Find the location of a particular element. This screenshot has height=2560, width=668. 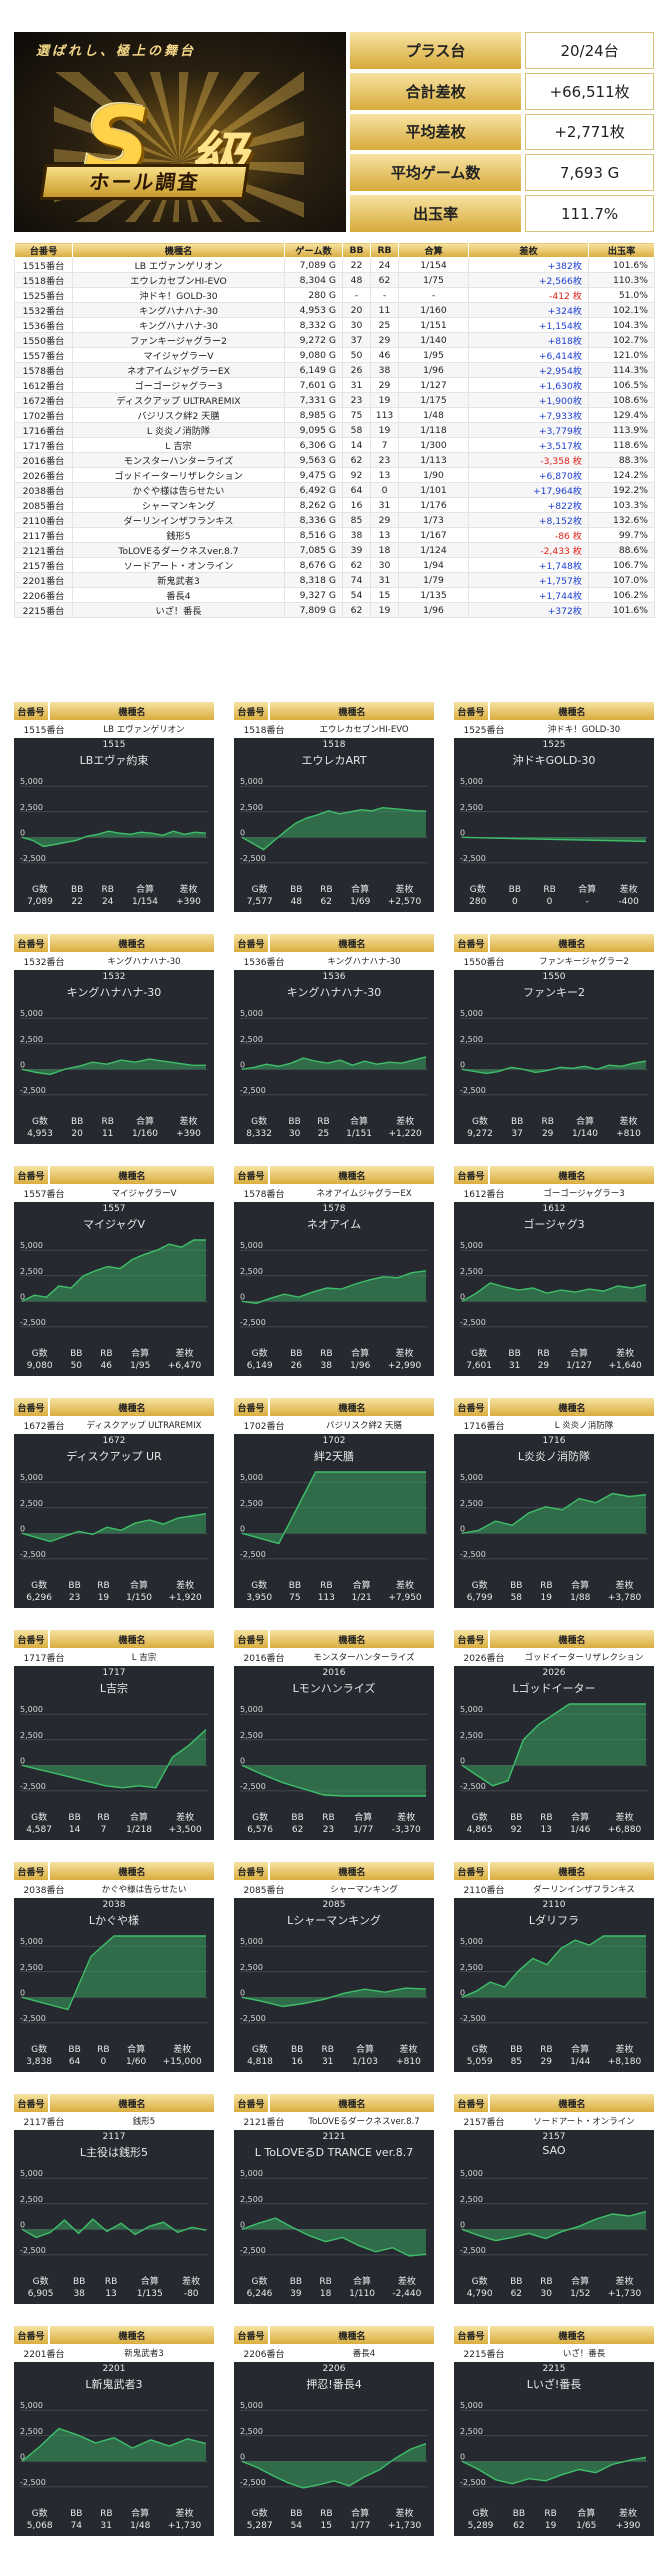

stat-value: 5,289 is located at coordinates (480, 2526).